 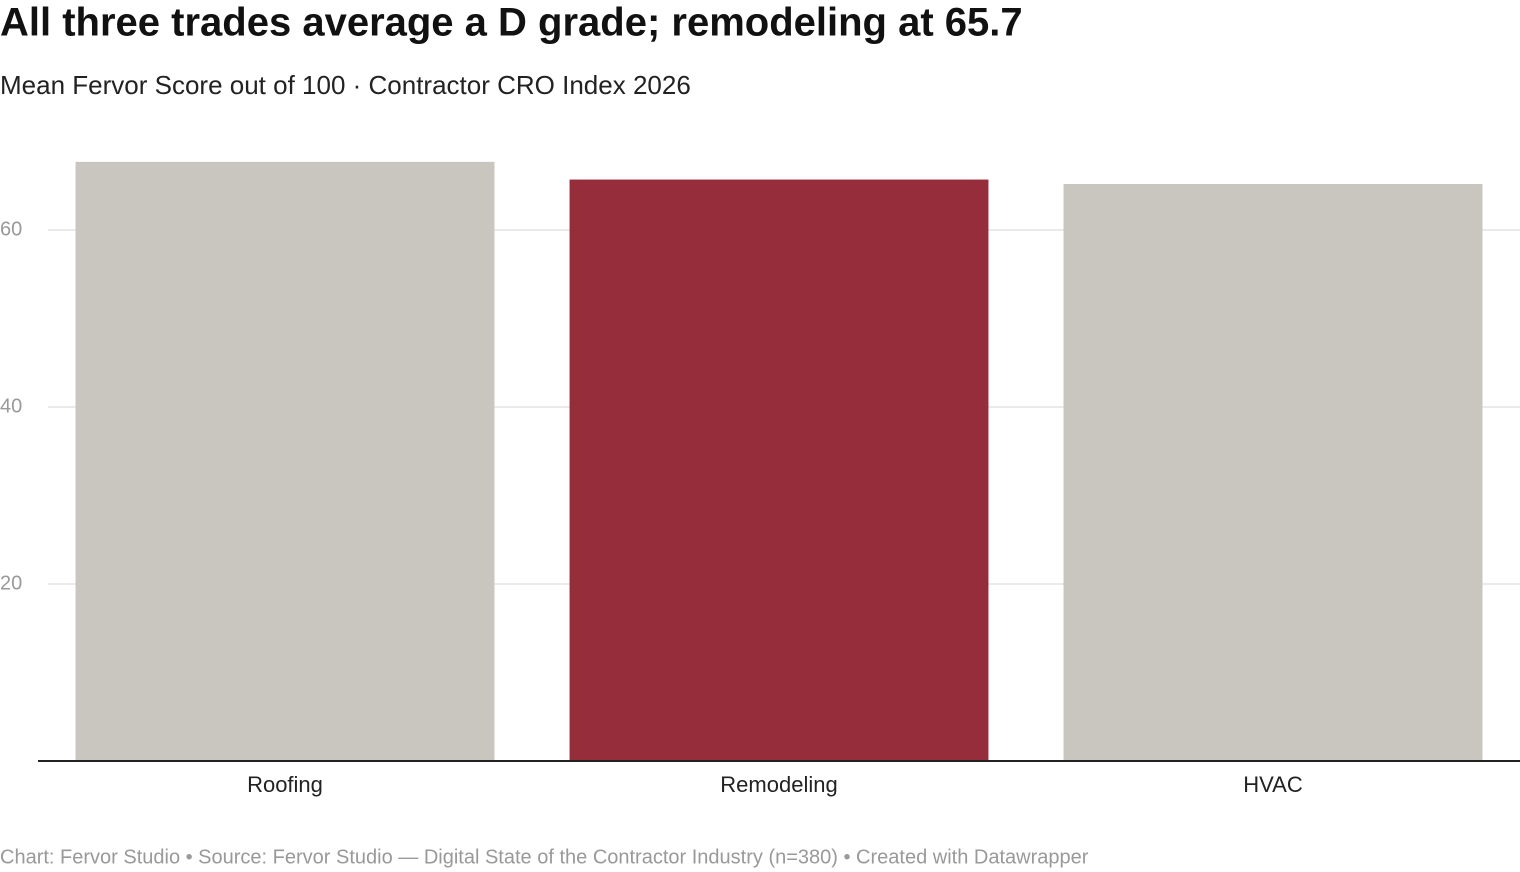 I want to click on x-tick-label: Roofing, so click(x=285, y=784).